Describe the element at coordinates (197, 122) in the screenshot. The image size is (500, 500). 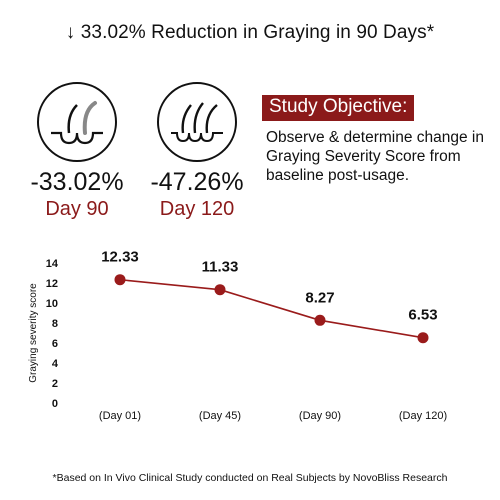
I see `dark-hair-follicle-icon` at that location.